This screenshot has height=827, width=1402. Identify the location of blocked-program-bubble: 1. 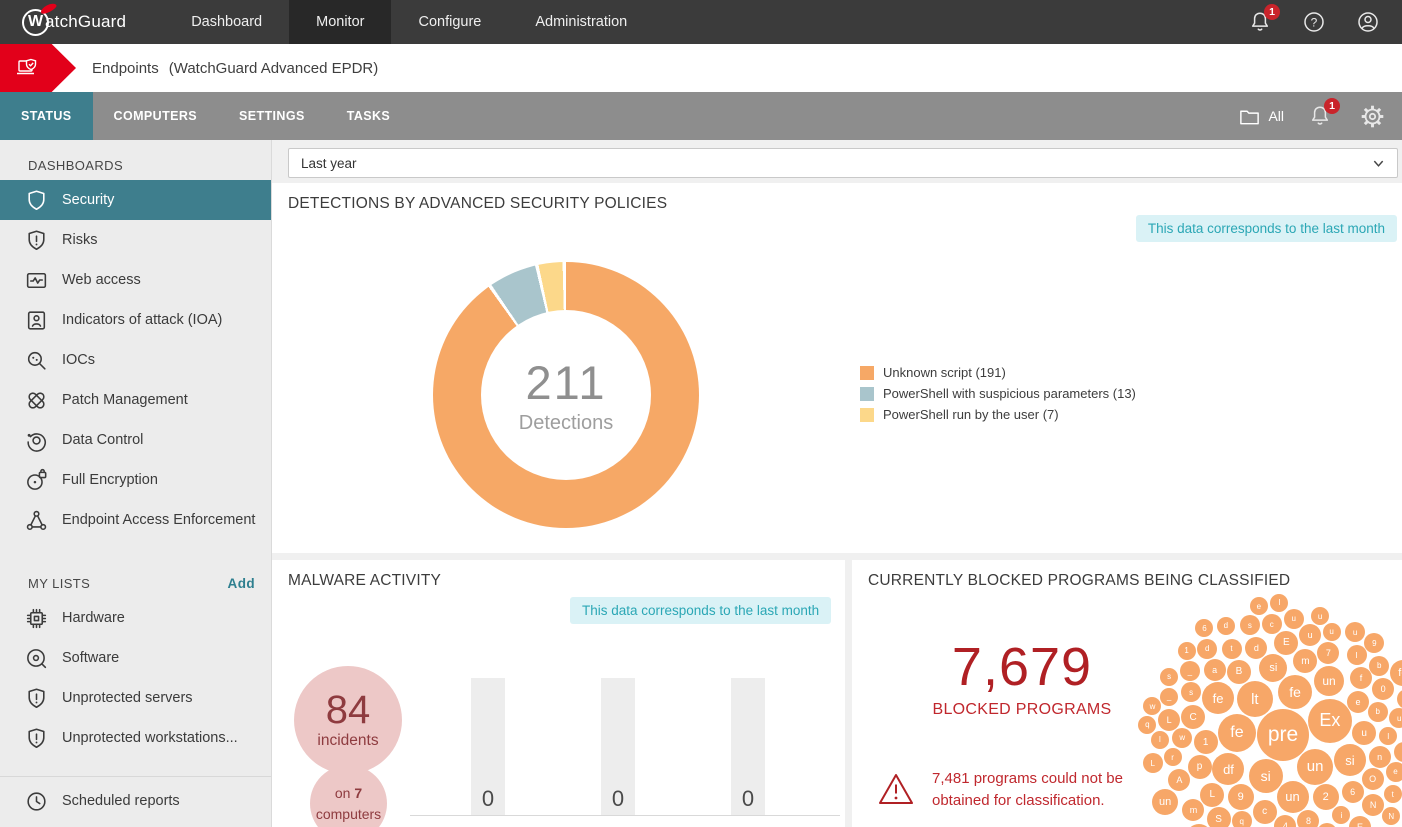
(1205, 742).